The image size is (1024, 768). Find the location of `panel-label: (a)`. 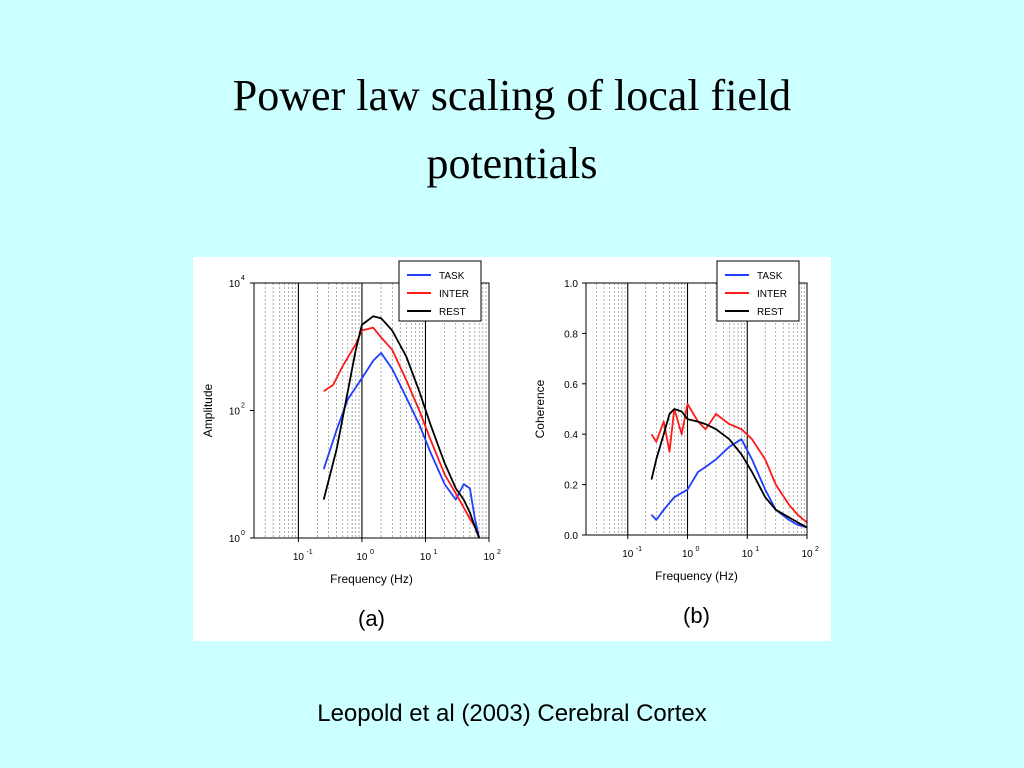

panel-label: (a) is located at coordinates (371, 618).